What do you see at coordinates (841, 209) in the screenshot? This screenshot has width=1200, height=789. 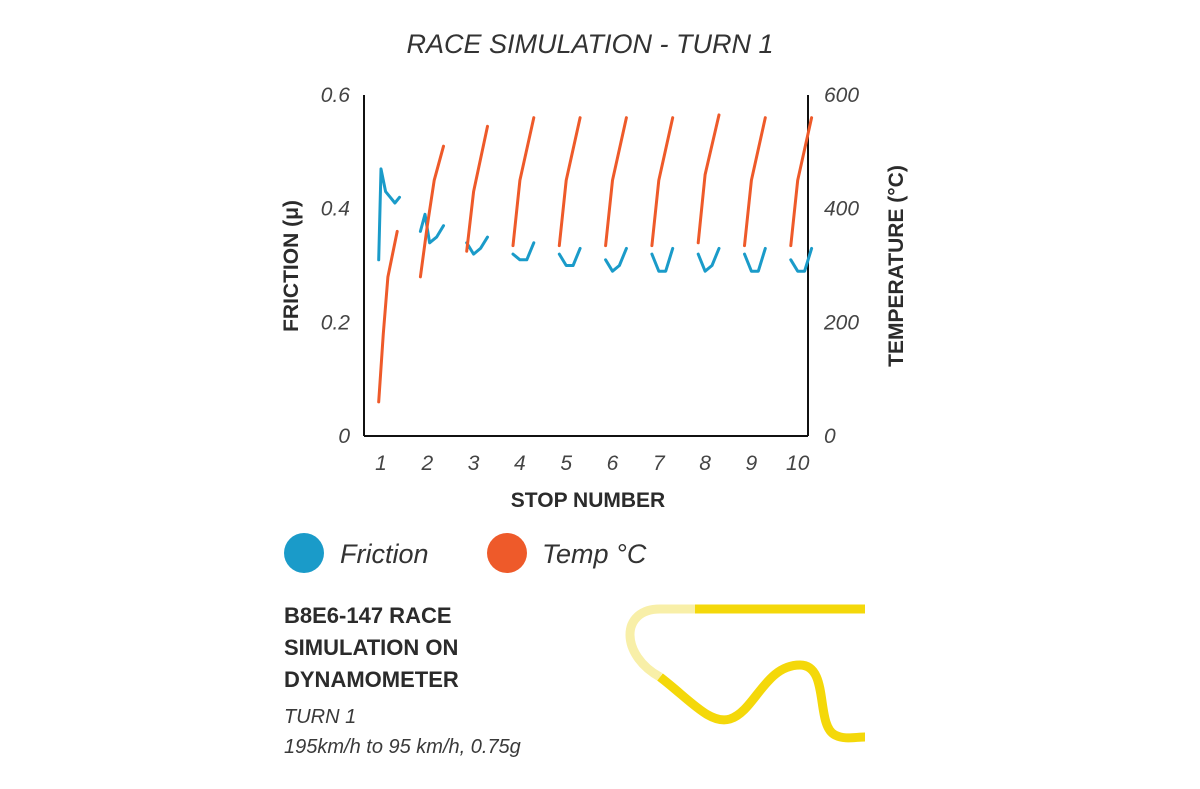 I see `y2-tick-label: 400` at bounding box center [841, 209].